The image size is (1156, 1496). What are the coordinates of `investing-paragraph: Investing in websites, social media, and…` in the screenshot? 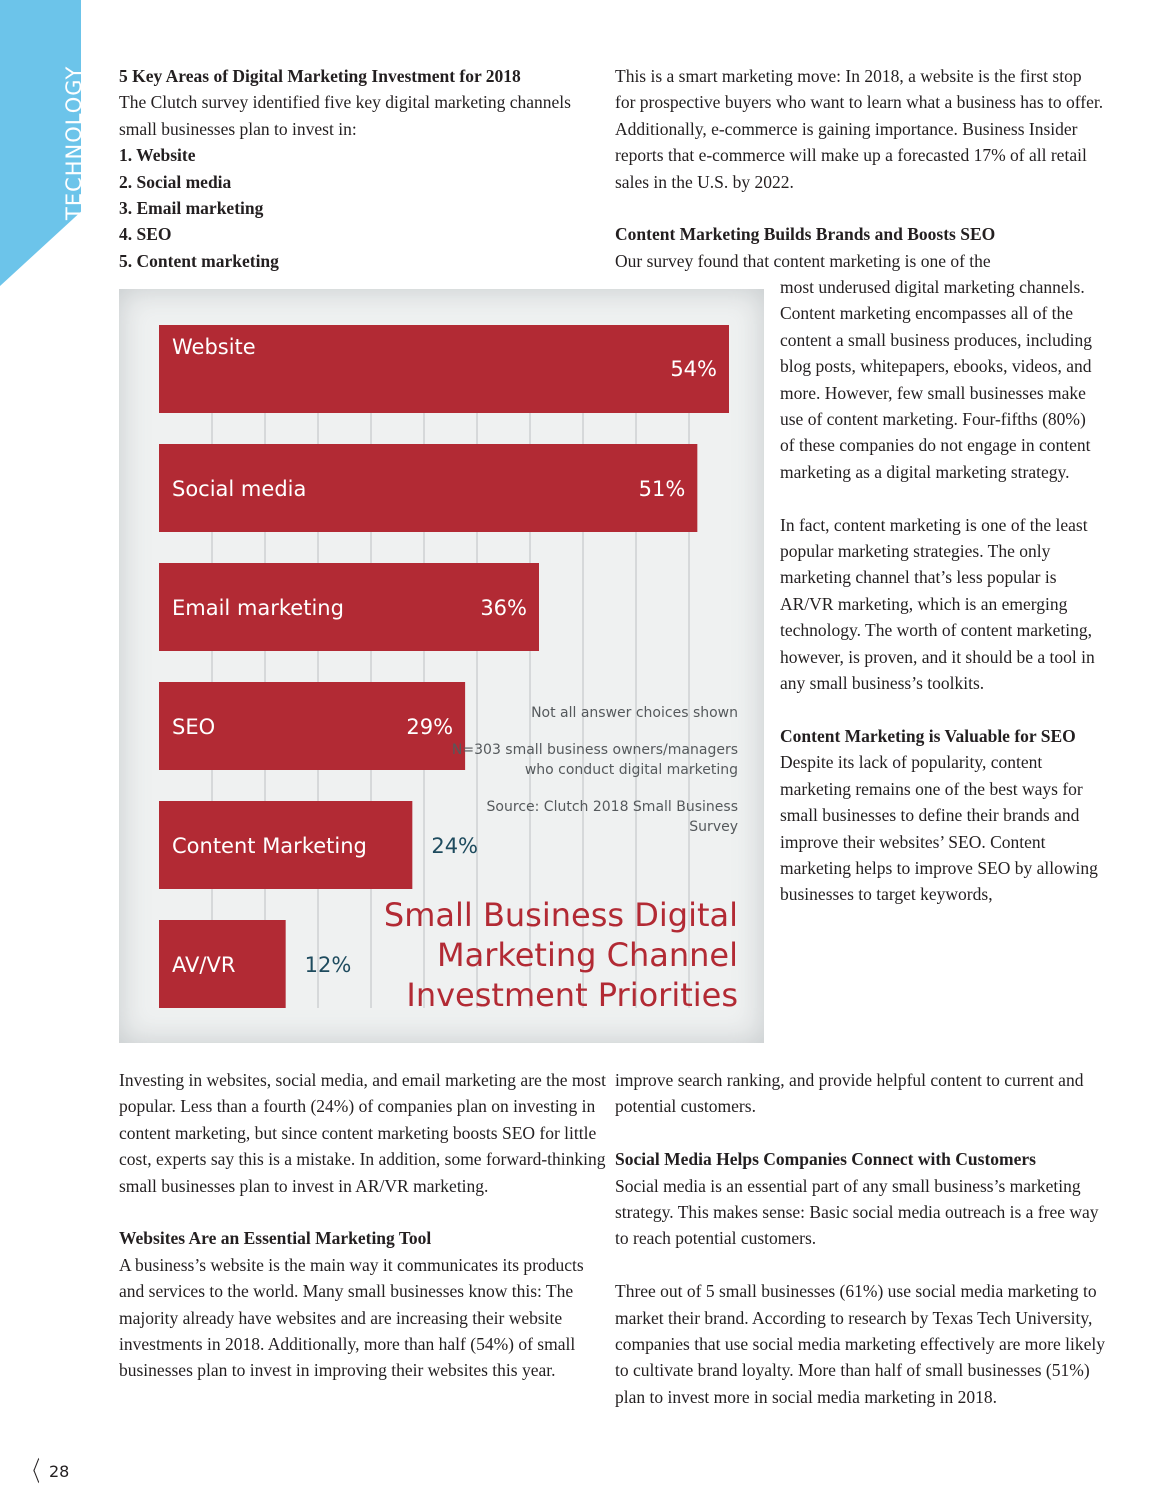 It's located at (362, 1133).